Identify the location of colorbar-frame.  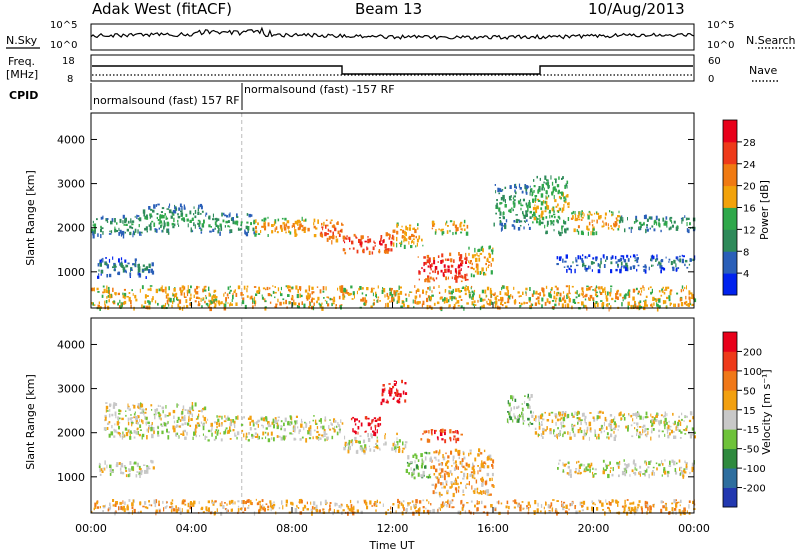
(730, 419).